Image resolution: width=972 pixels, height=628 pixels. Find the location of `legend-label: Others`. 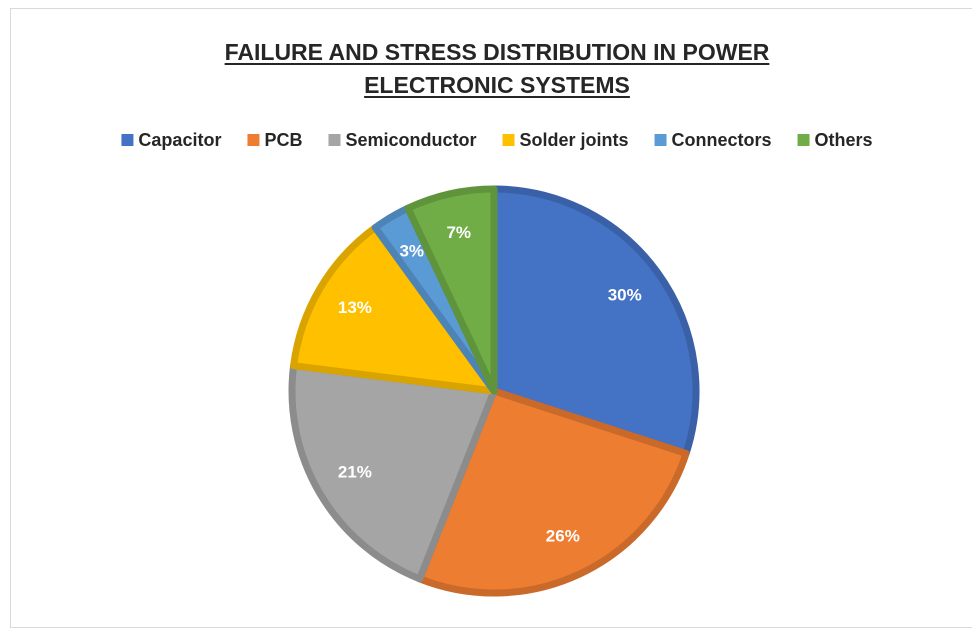

legend-label: Others is located at coordinates (844, 140).